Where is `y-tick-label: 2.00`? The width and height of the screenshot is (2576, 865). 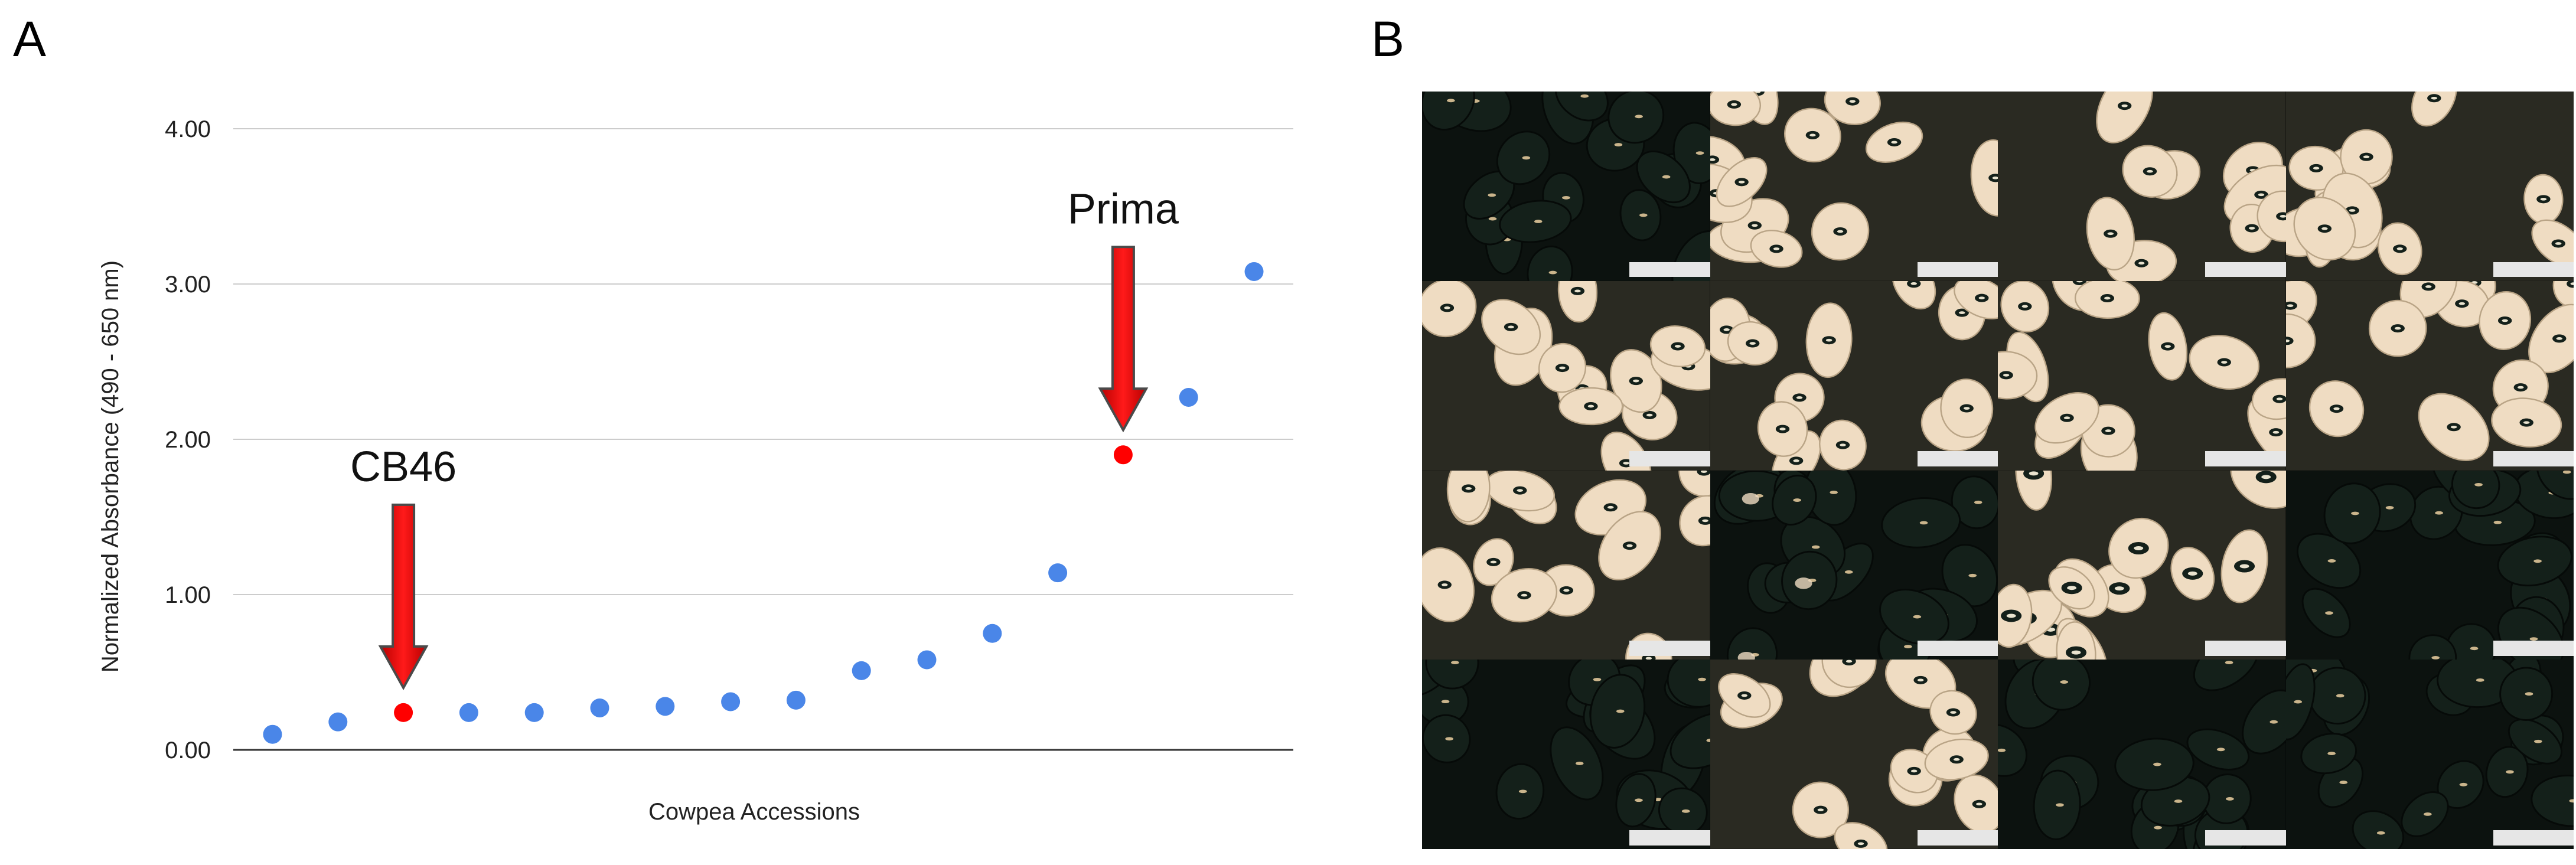
y-tick-label: 2.00 is located at coordinates (188, 440).